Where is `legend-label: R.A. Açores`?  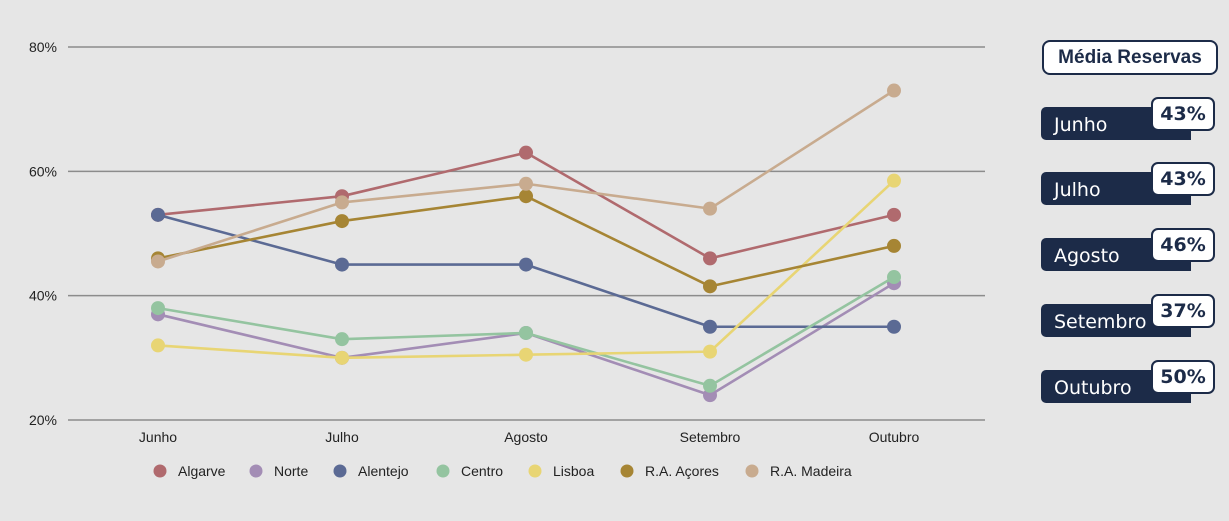 legend-label: R.A. Açores is located at coordinates (682, 471).